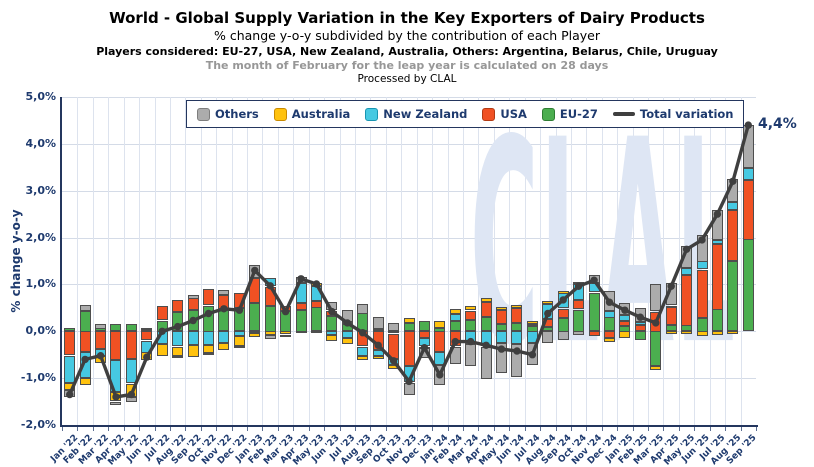  What do you see at coordinates (504, 114) in the screenshot?
I see `legend-item-usa: USA` at bounding box center [504, 114].